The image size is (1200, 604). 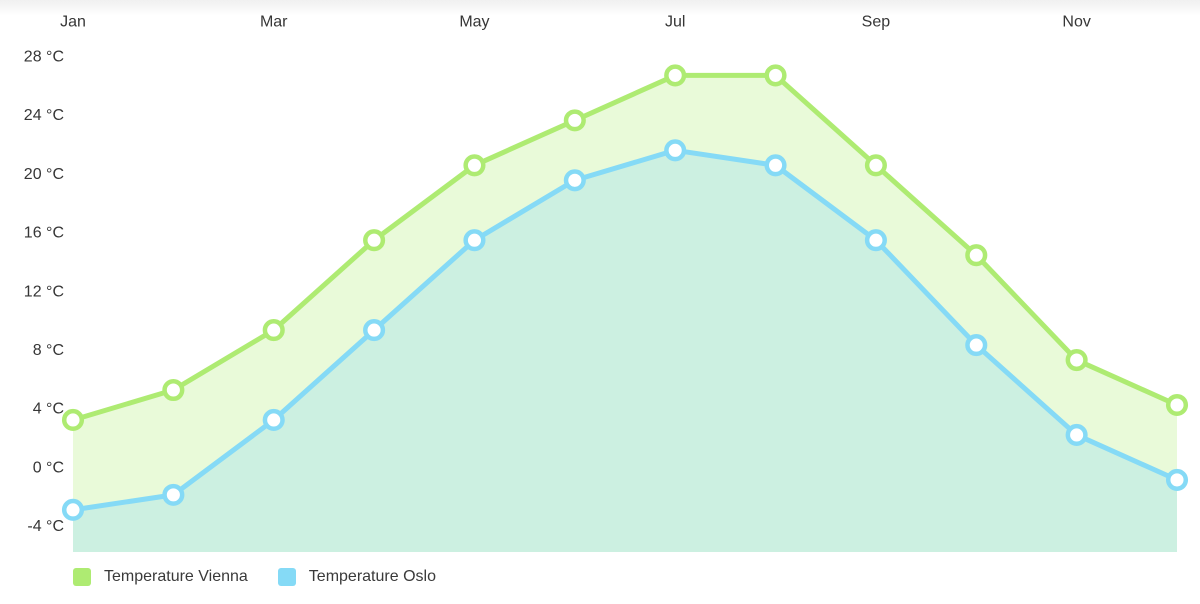 I want to click on y-axis-label: 20 °C, so click(x=44, y=174).